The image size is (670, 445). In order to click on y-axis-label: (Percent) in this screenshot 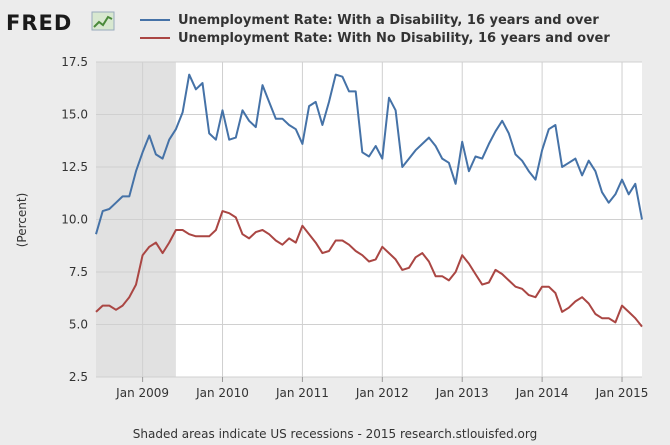, I will do `click(22, 220)`.